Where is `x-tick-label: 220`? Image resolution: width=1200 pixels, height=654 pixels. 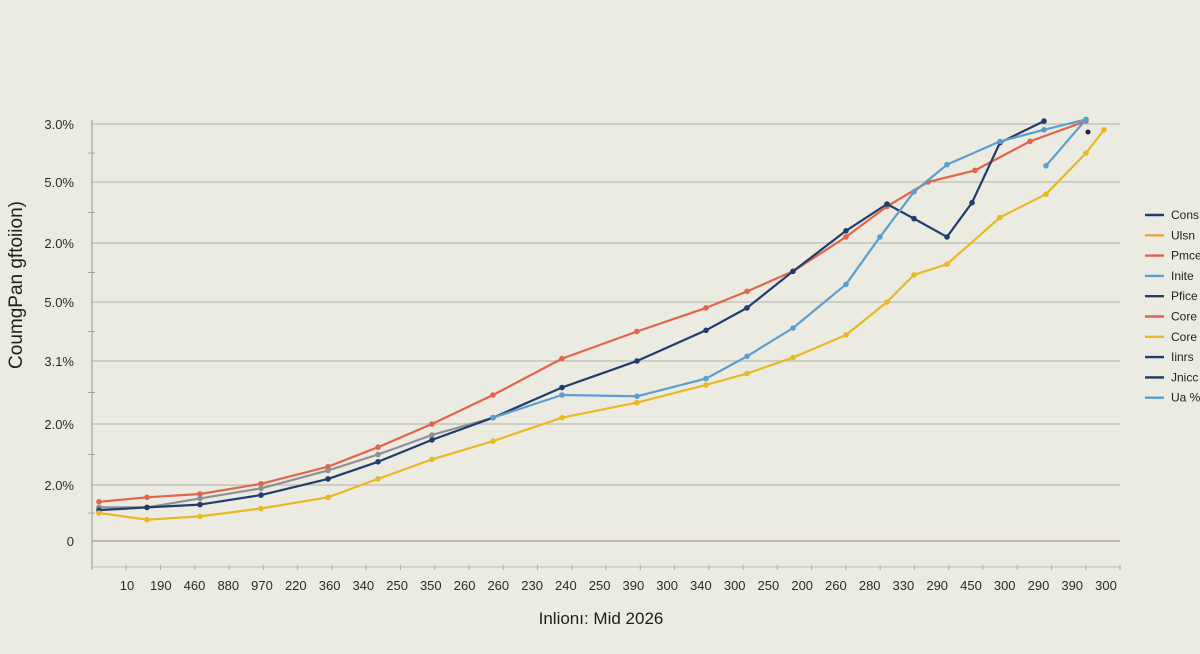 x-tick-label: 220 is located at coordinates (296, 585).